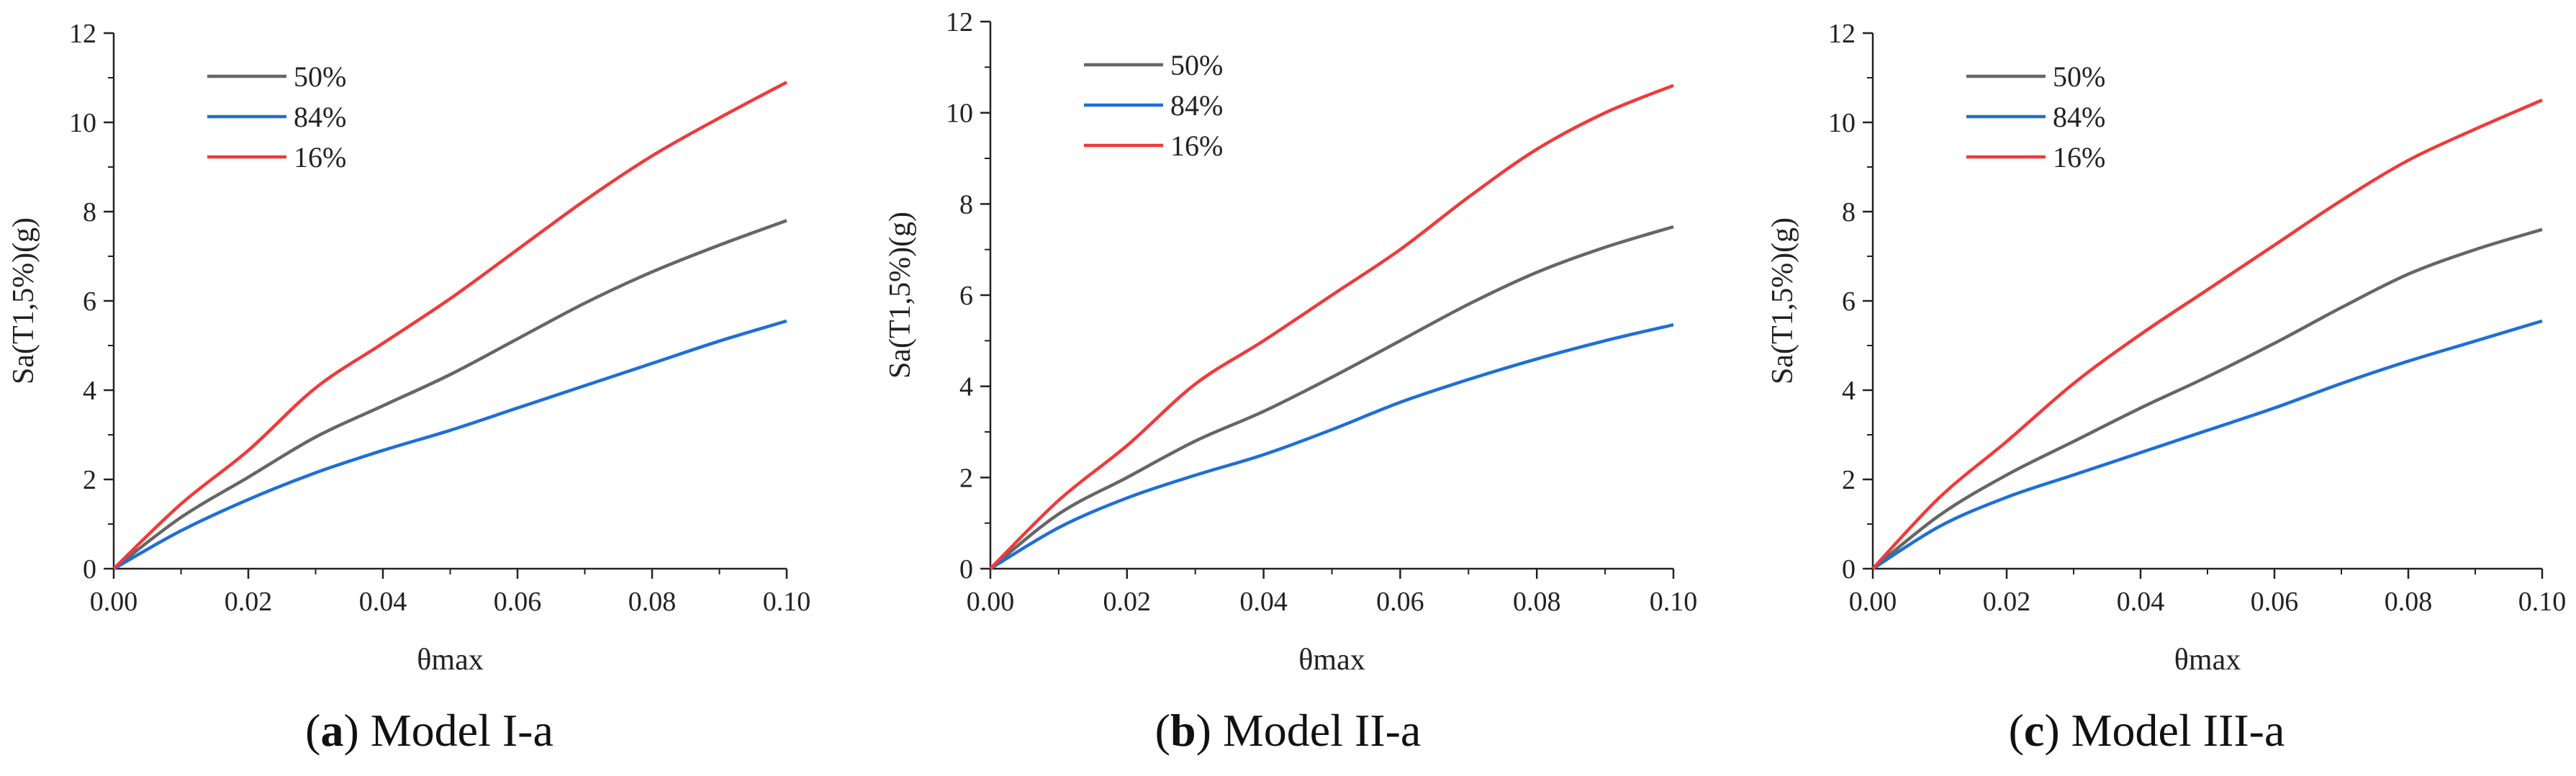 Image resolution: width=2576 pixels, height=776 pixels. I want to click on caption-letter: c, so click(2034, 730).